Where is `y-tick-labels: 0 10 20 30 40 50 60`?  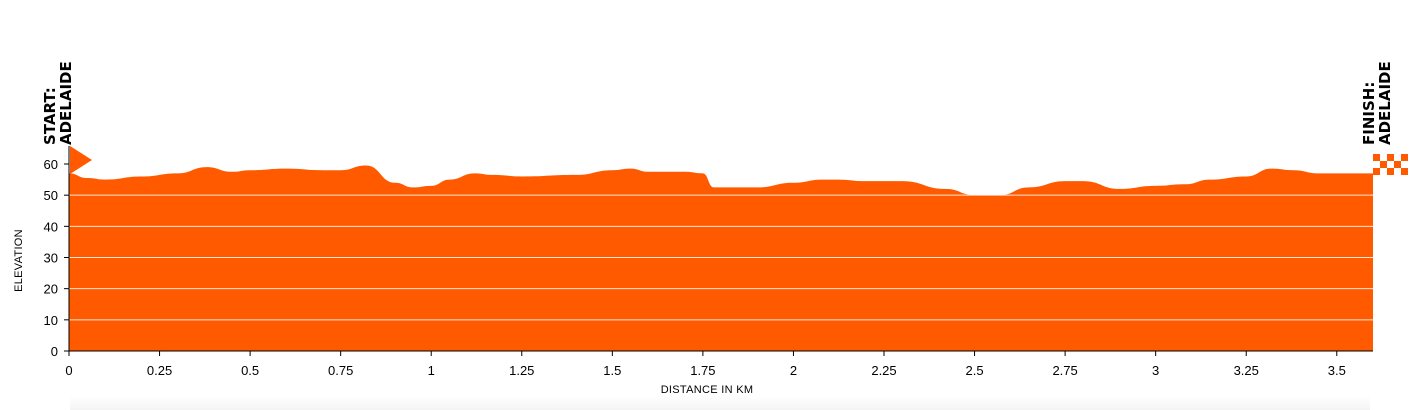 y-tick-labels: 0 10 20 30 40 50 60 is located at coordinates (56, 258).